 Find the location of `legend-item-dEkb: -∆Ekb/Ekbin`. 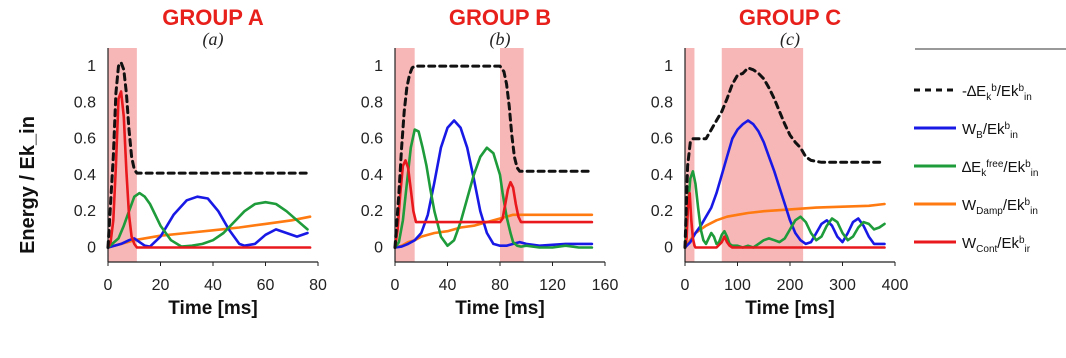

legend-item-dEkb: -∆Ekb/Ekbin is located at coordinates (973, 93).